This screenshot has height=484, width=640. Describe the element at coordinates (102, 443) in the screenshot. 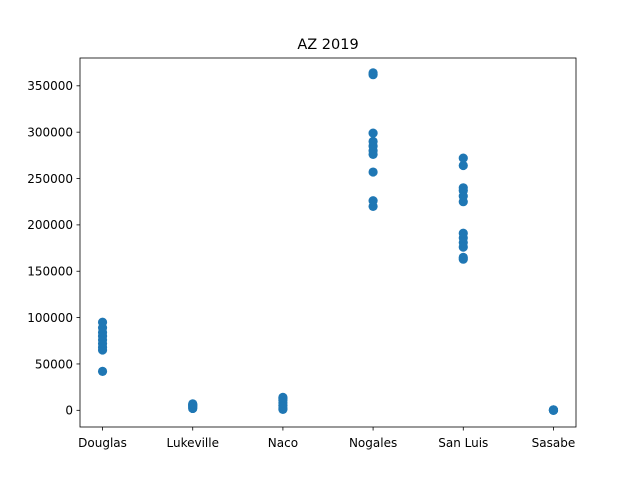

I see `x-tick-label: Douglas` at that location.